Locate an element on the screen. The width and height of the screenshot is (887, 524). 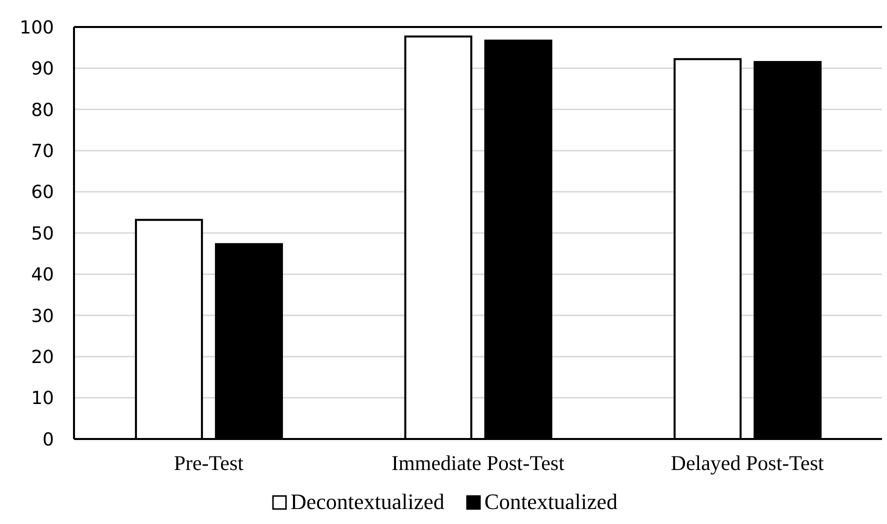
x-tick-label: Pre-Test is located at coordinates (209, 462).